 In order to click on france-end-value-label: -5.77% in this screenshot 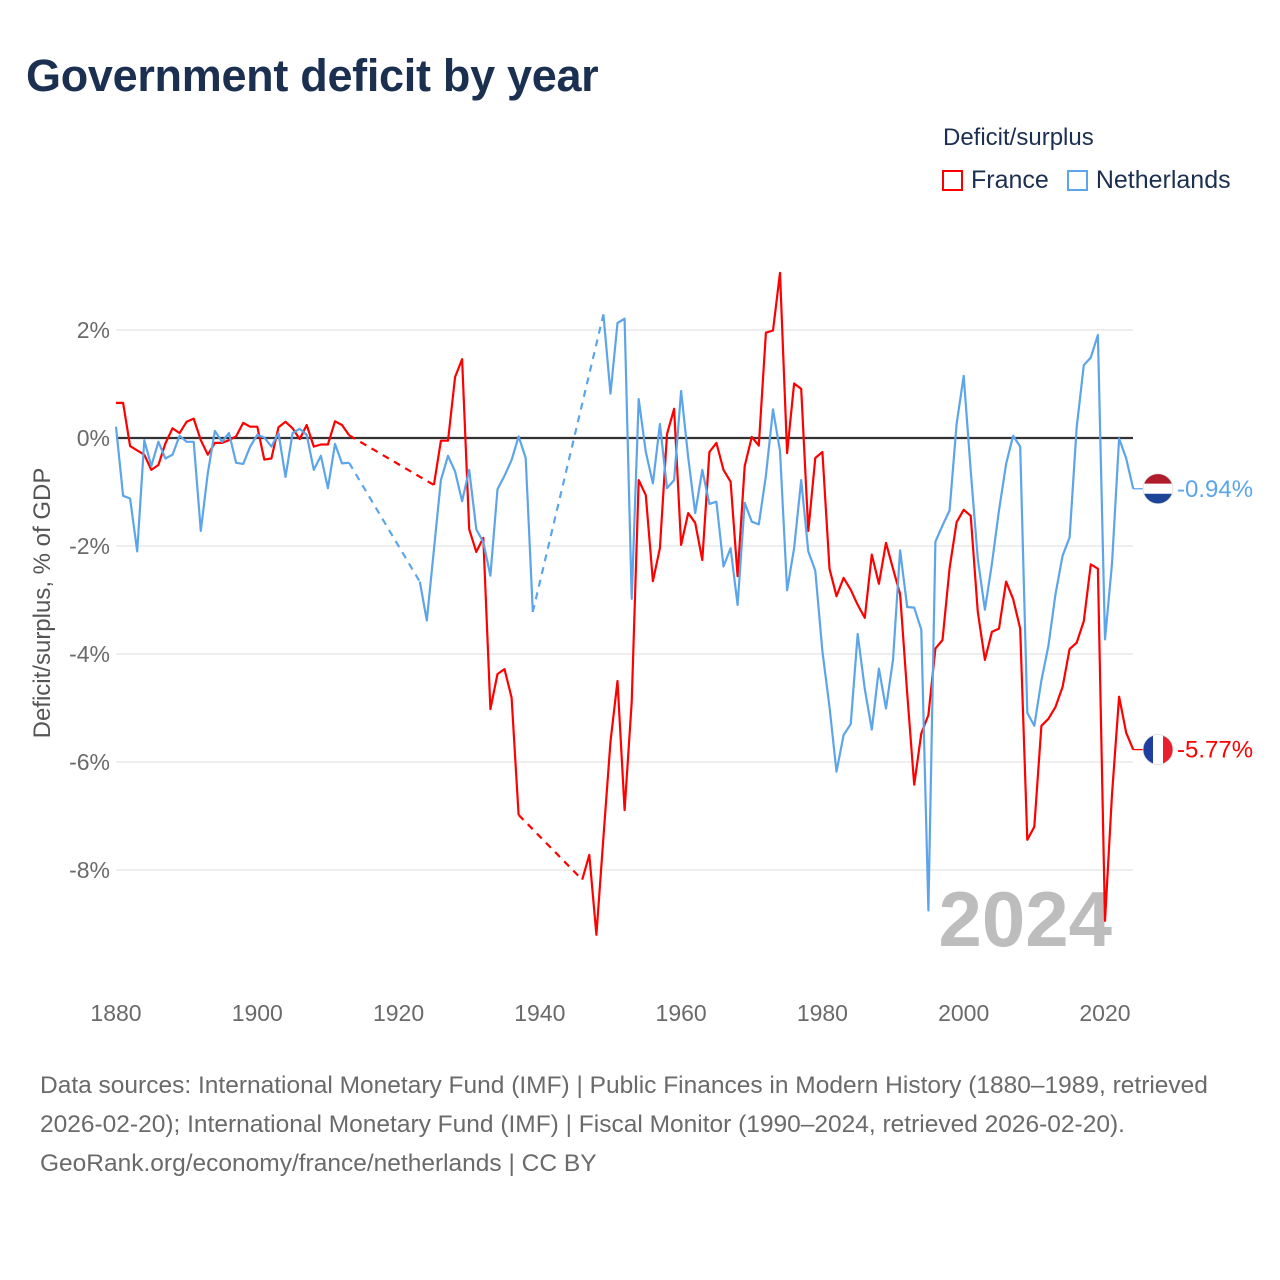, I will do `click(1215, 750)`.